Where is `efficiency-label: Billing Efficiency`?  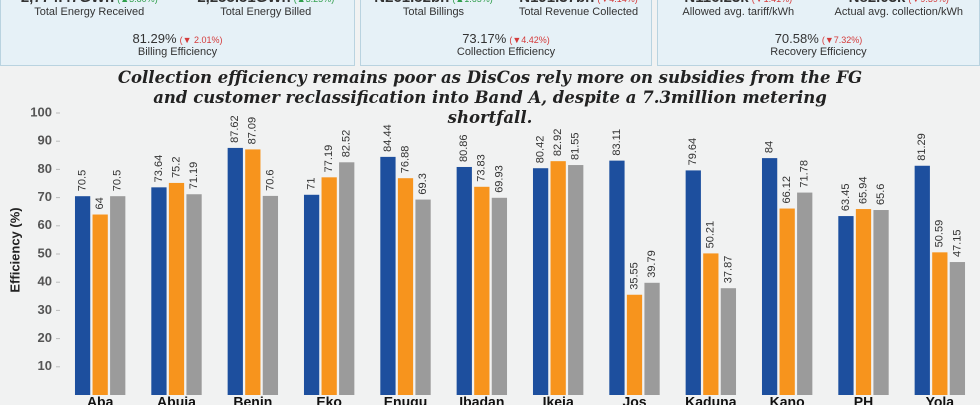 efficiency-label: Billing Efficiency is located at coordinates (177, 52).